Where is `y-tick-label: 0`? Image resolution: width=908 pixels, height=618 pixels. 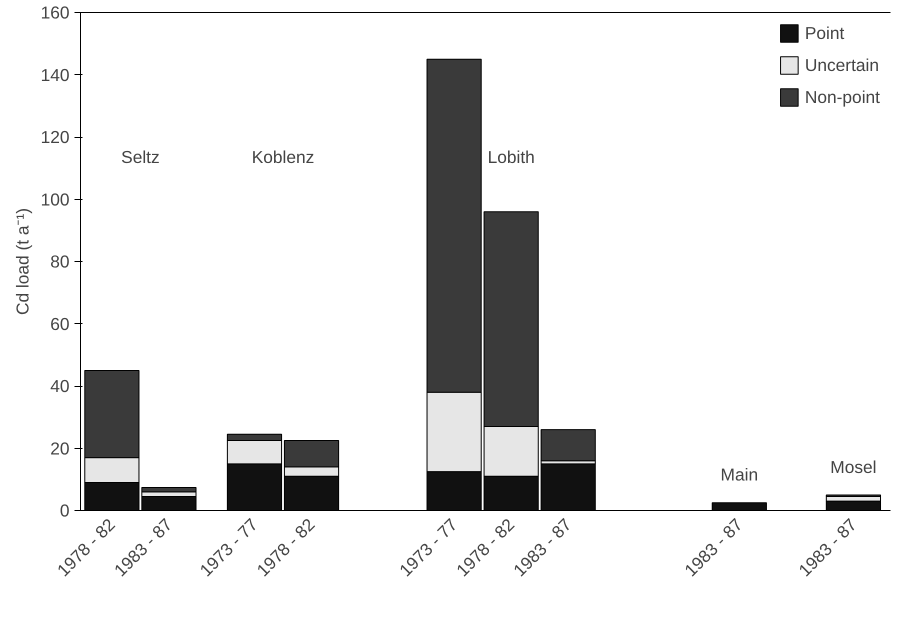 y-tick-label: 0 is located at coordinates (65, 510).